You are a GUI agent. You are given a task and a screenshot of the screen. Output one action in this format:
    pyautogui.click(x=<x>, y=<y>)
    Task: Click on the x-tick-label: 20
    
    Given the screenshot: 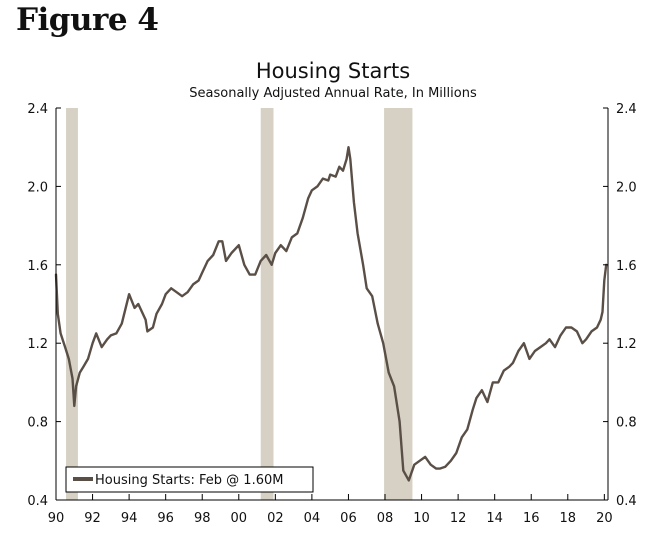 What is the action you would take?
    pyautogui.click(x=604, y=518)
    